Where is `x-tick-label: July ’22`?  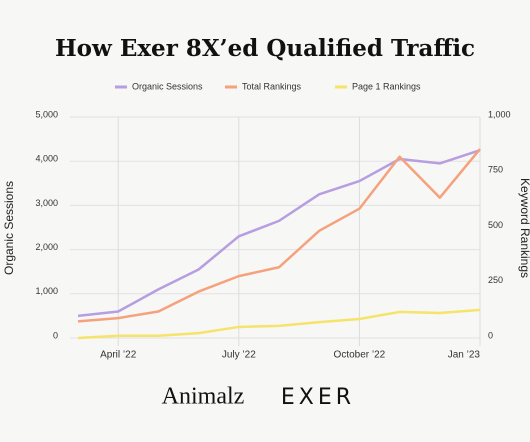 x-tick-label: July ’22 is located at coordinates (239, 355).